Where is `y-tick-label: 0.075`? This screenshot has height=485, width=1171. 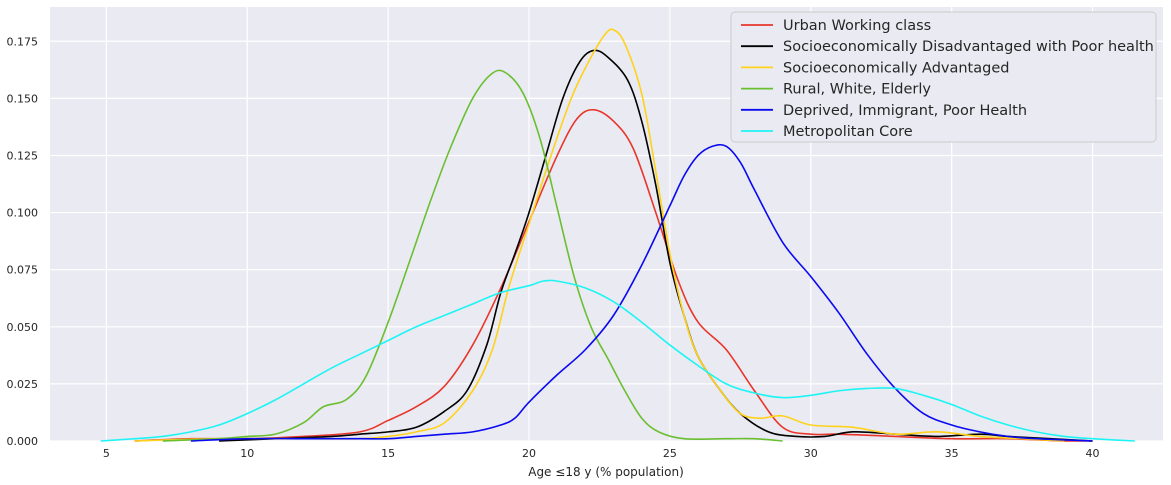 y-tick-label: 0.075 is located at coordinates (23, 270).